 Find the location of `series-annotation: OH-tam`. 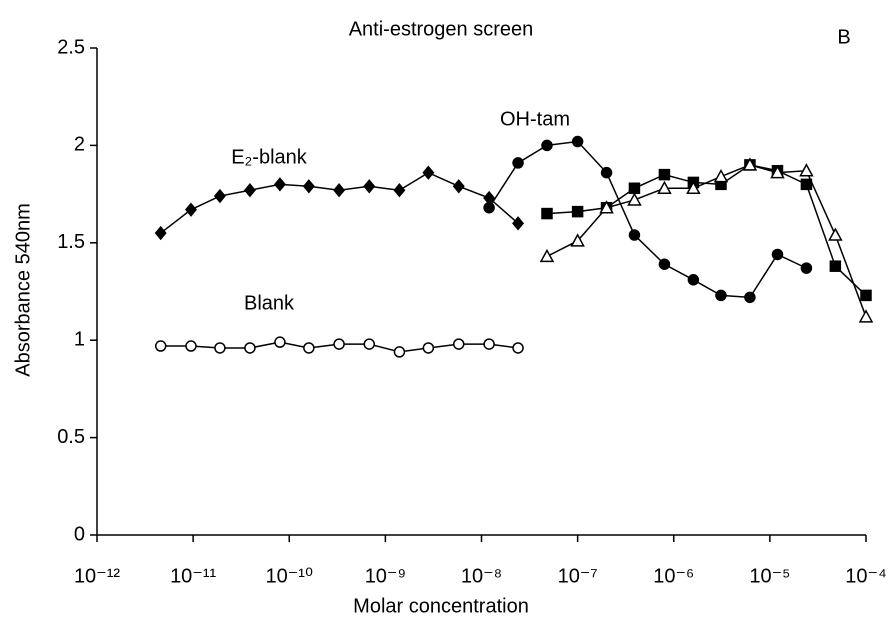

series-annotation: OH-tam is located at coordinates (535, 119).